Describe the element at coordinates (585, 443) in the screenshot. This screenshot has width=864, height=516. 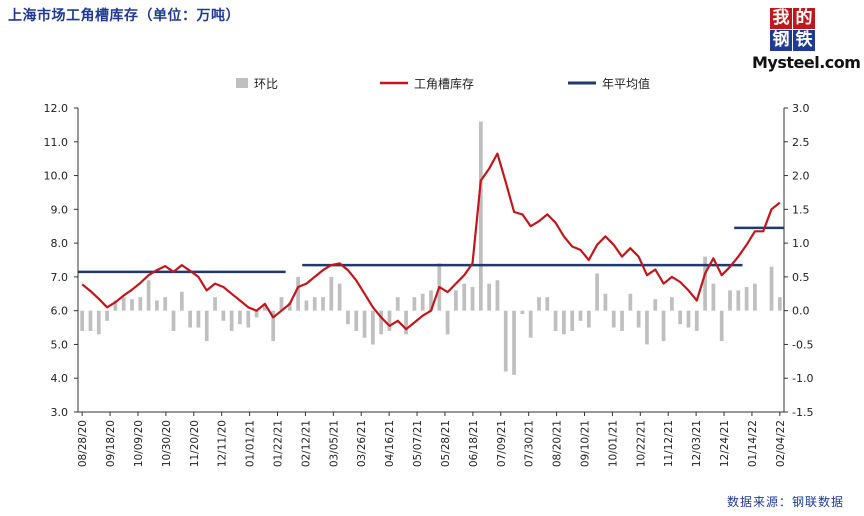
I see `x-tick-label: 09/10/21` at that location.